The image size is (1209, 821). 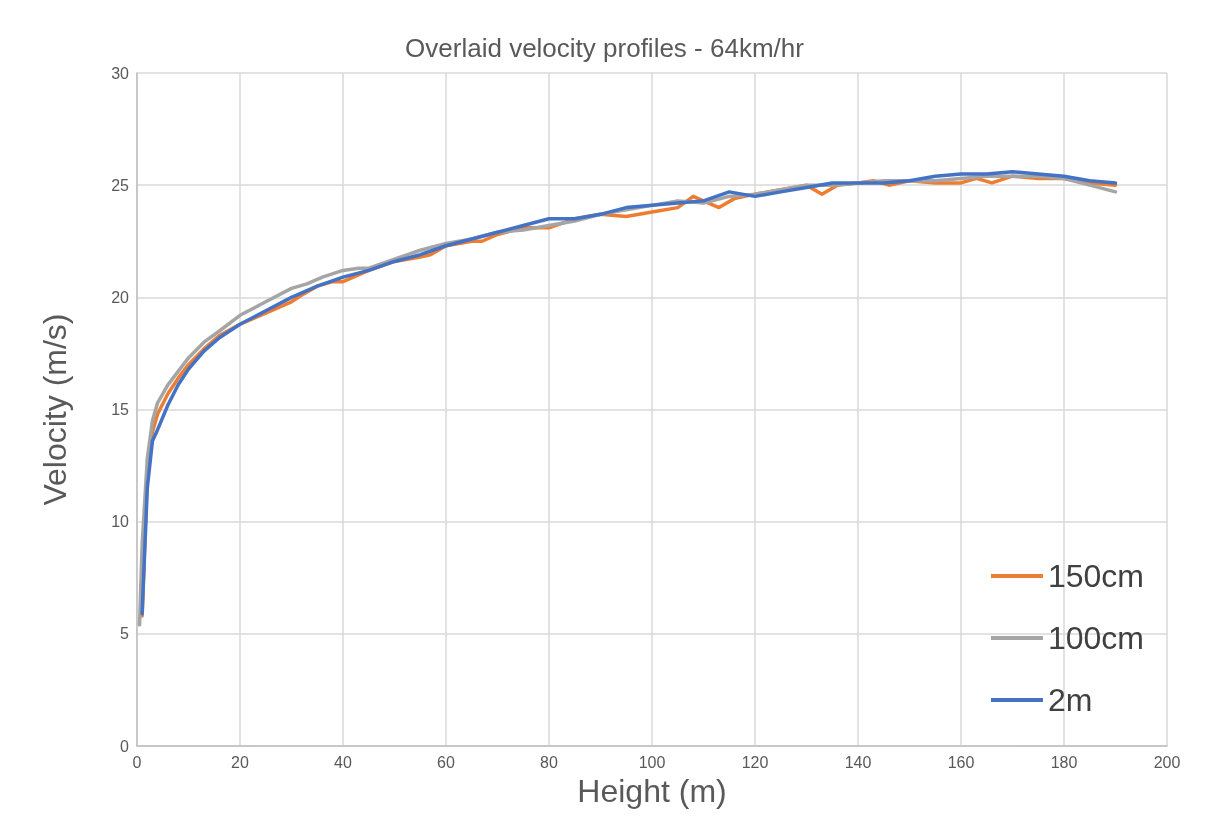 I want to click on x-axis-title: Height (m), so click(x=652, y=790).